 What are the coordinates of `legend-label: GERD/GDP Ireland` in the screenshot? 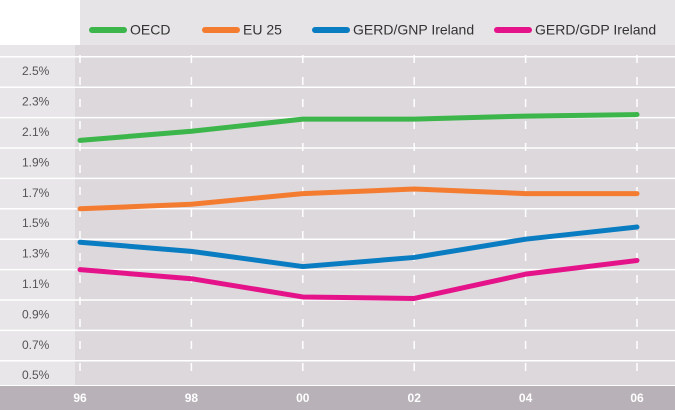 It's located at (595, 30).